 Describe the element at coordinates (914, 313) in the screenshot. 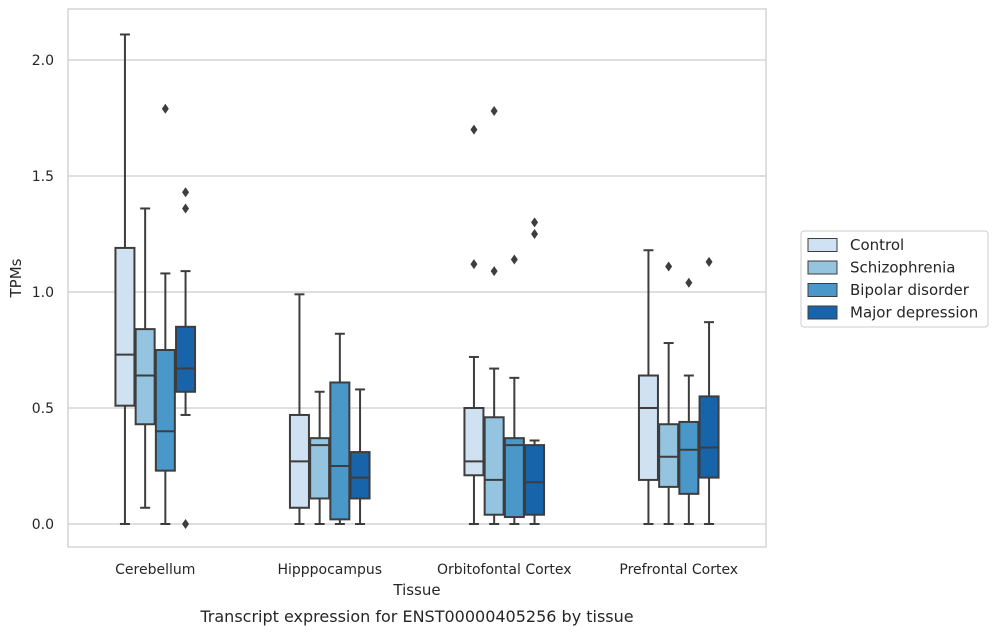

I see `legend-label: Major depression` at that location.